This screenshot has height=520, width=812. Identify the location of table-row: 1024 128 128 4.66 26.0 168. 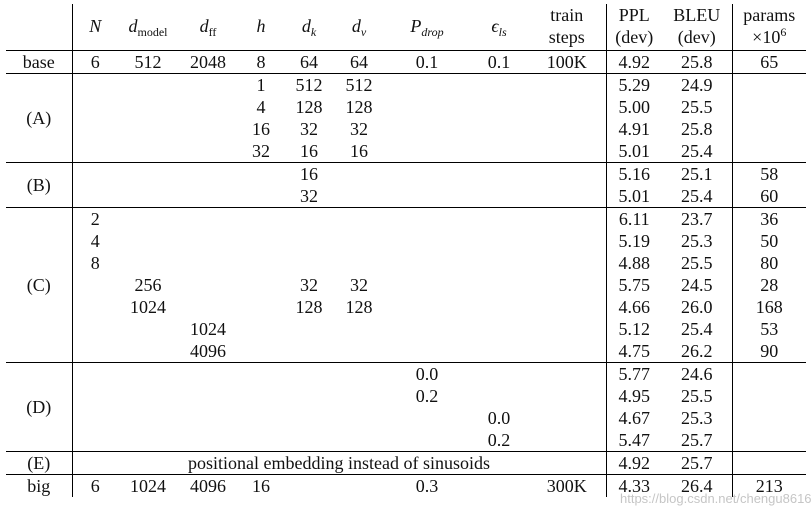
(406, 307).